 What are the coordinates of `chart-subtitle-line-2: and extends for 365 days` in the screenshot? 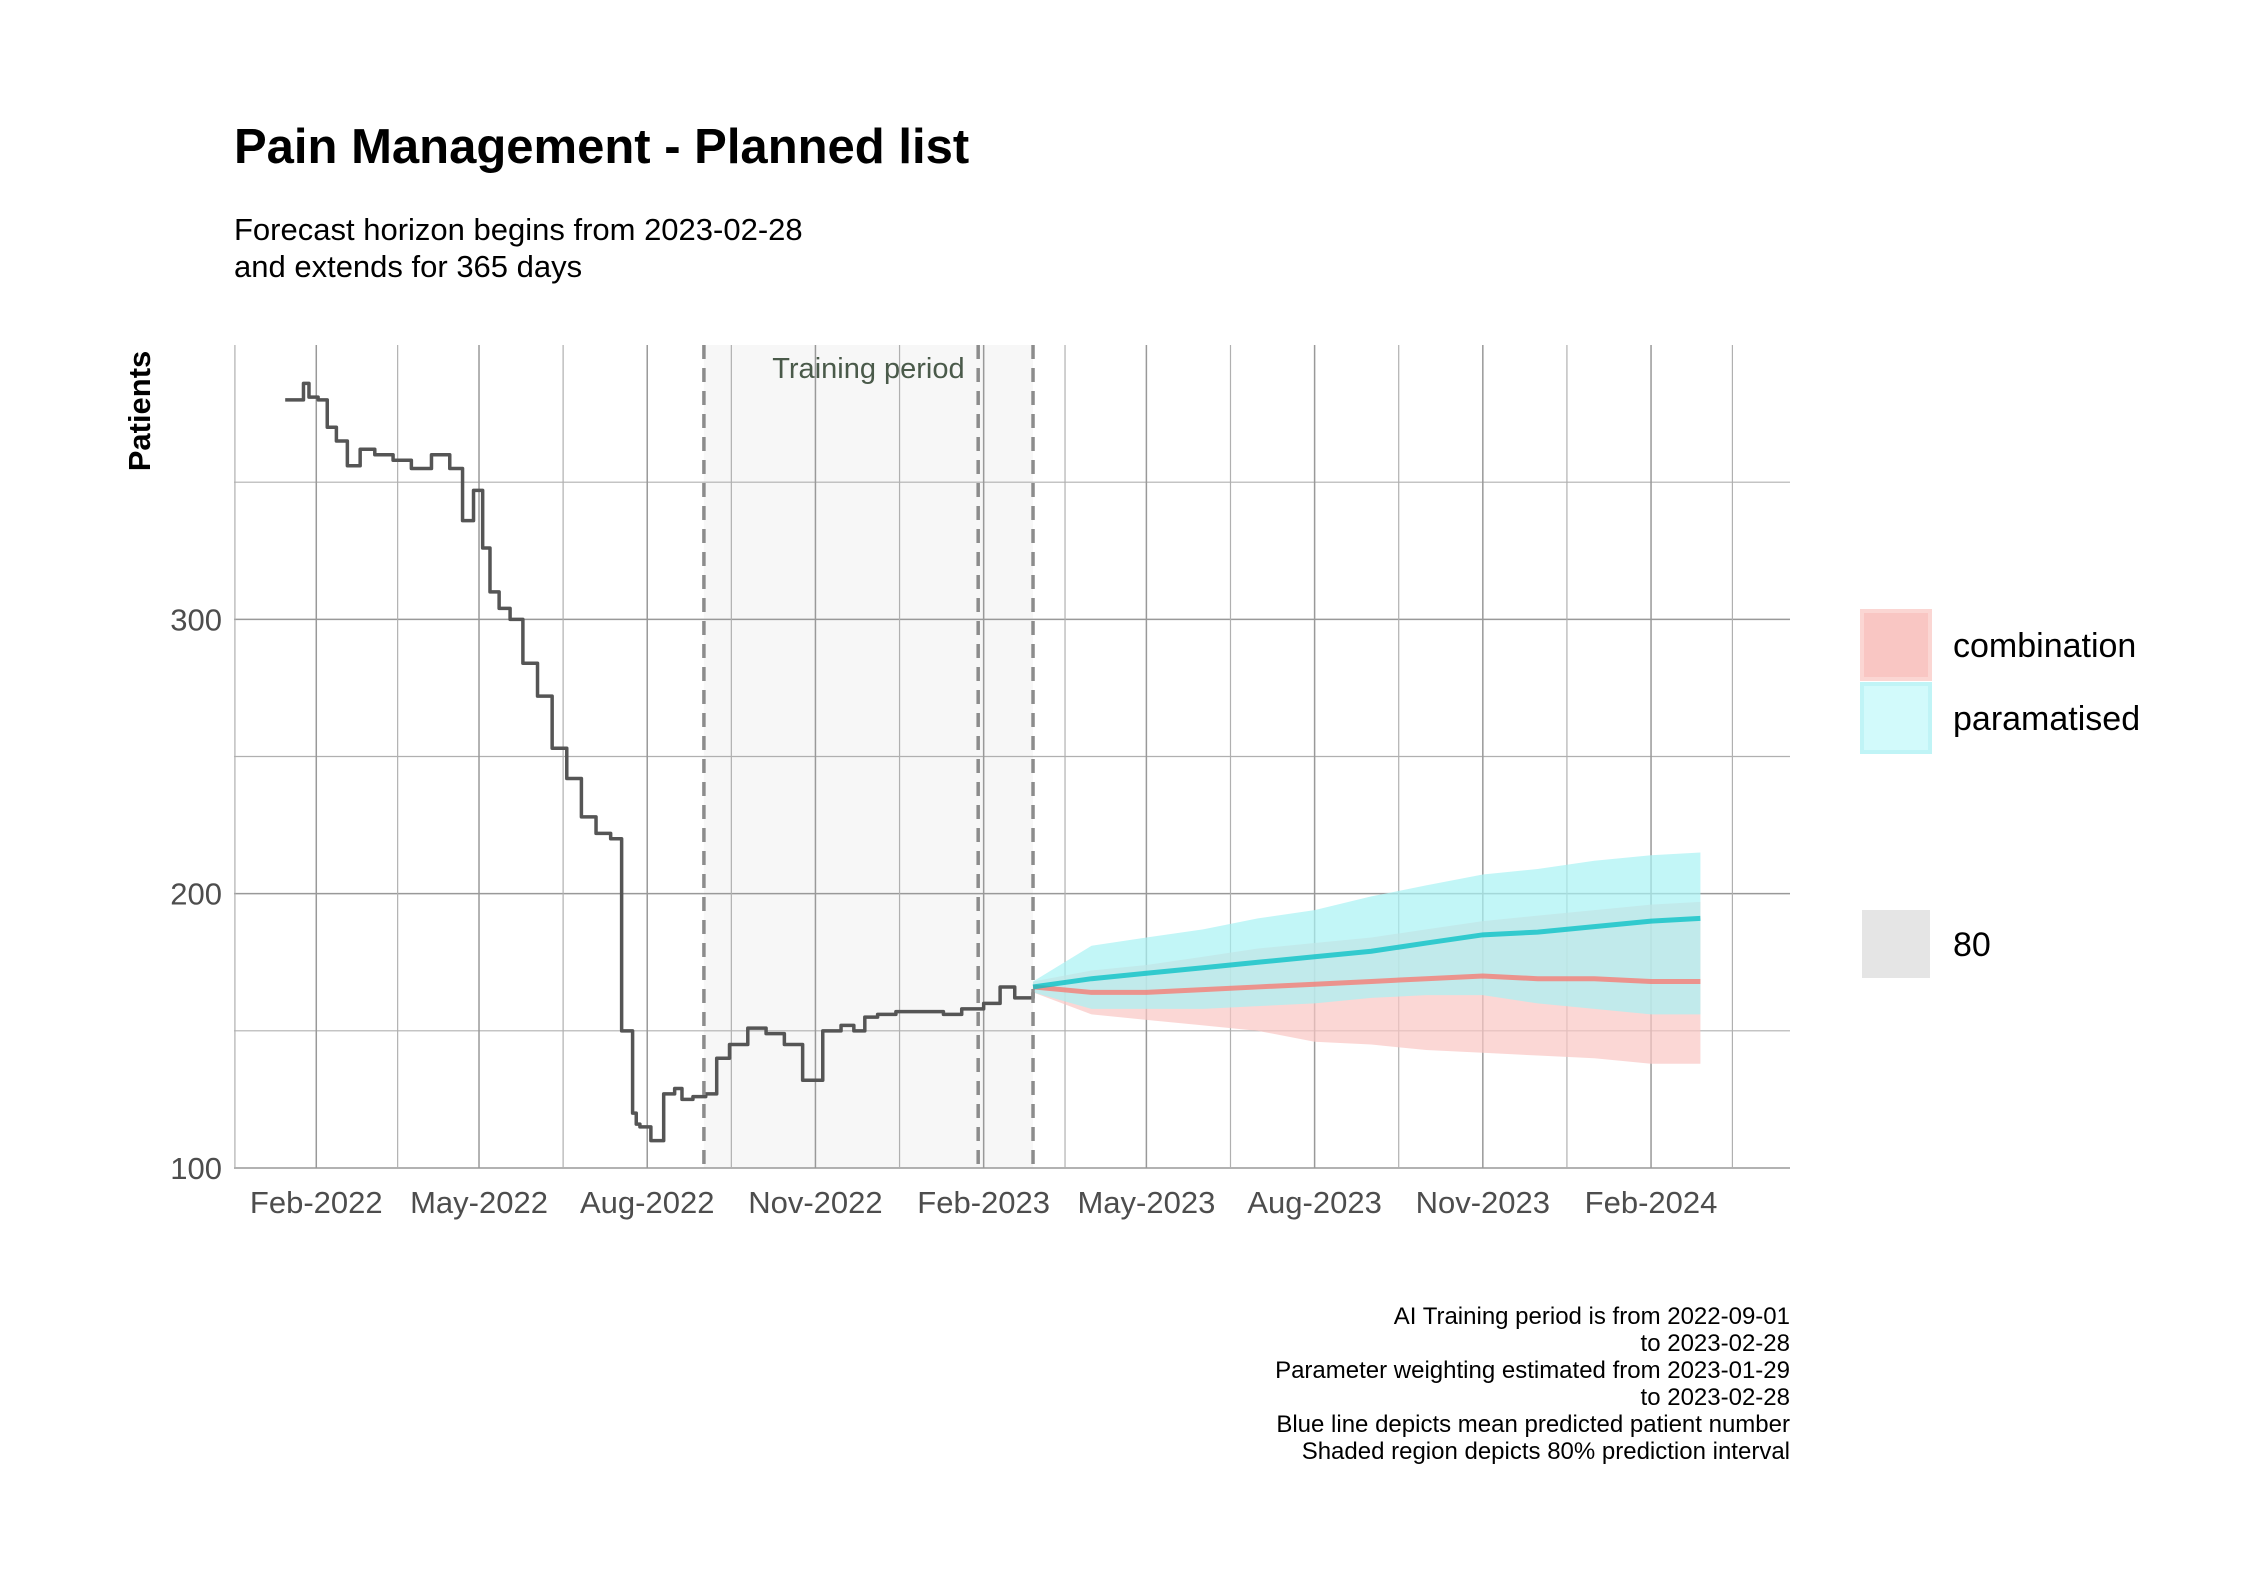 It's located at (408, 266).